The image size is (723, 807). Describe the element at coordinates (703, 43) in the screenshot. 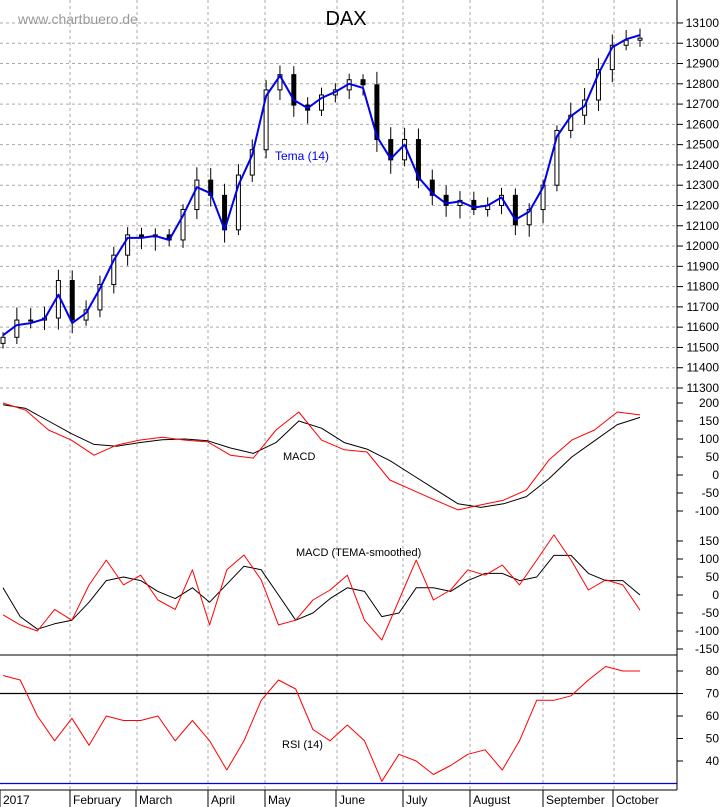

I see `y-tick-label: 13000` at that location.